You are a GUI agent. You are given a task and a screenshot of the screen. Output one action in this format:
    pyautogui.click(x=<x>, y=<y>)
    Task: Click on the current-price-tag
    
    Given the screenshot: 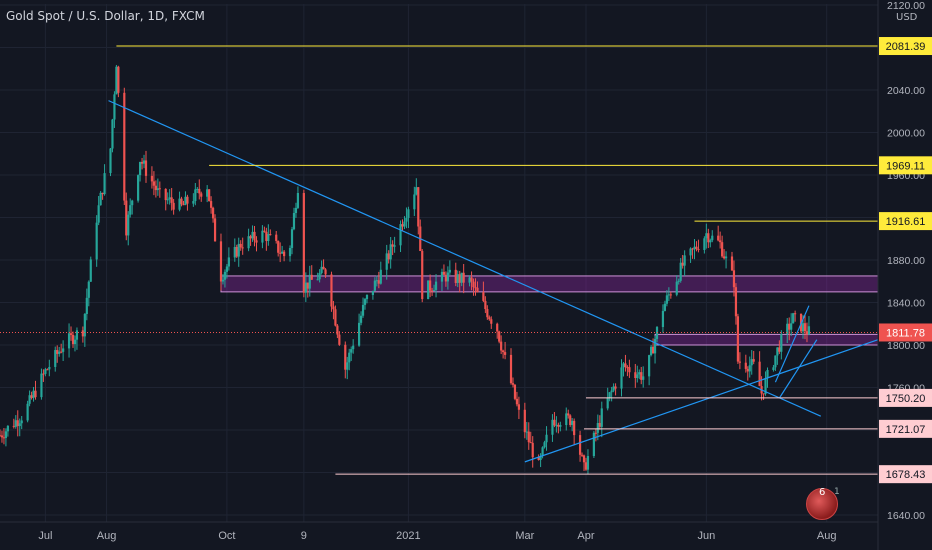 What is the action you would take?
    pyautogui.click(x=905, y=332)
    